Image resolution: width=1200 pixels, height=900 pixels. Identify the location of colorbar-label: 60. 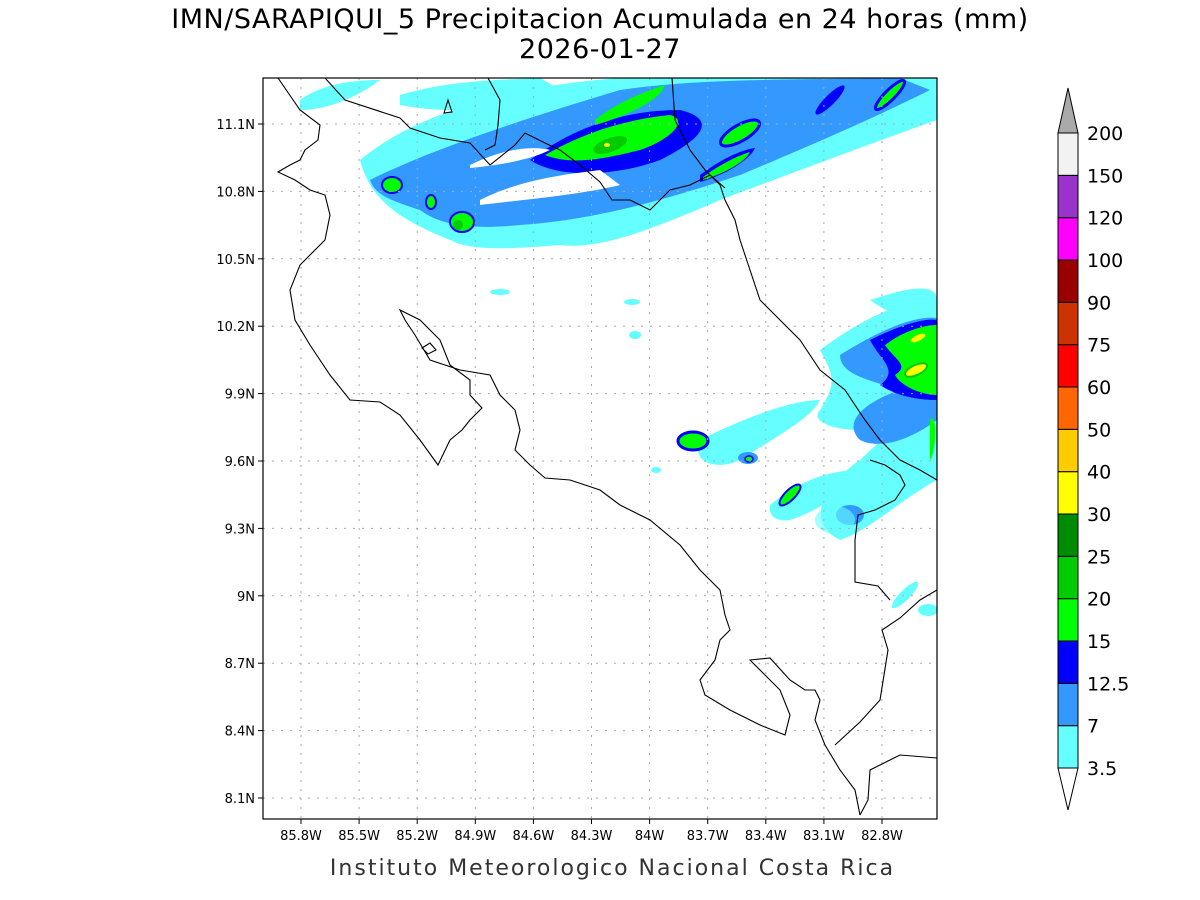
(1099, 388).